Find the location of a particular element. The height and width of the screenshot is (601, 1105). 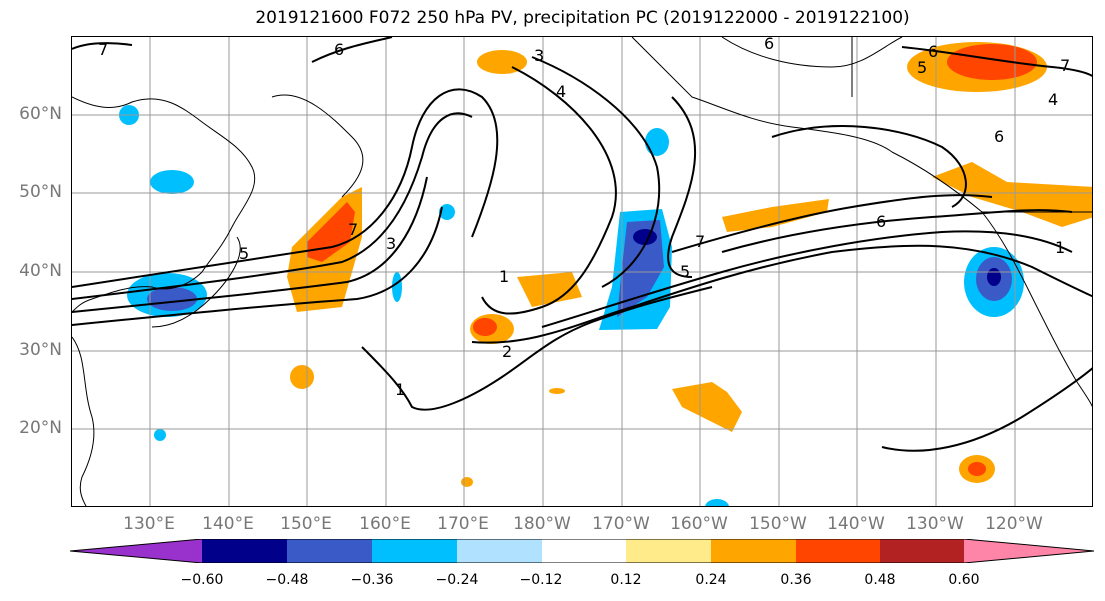

lon-label-170w: 170°W is located at coordinates (621, 524).